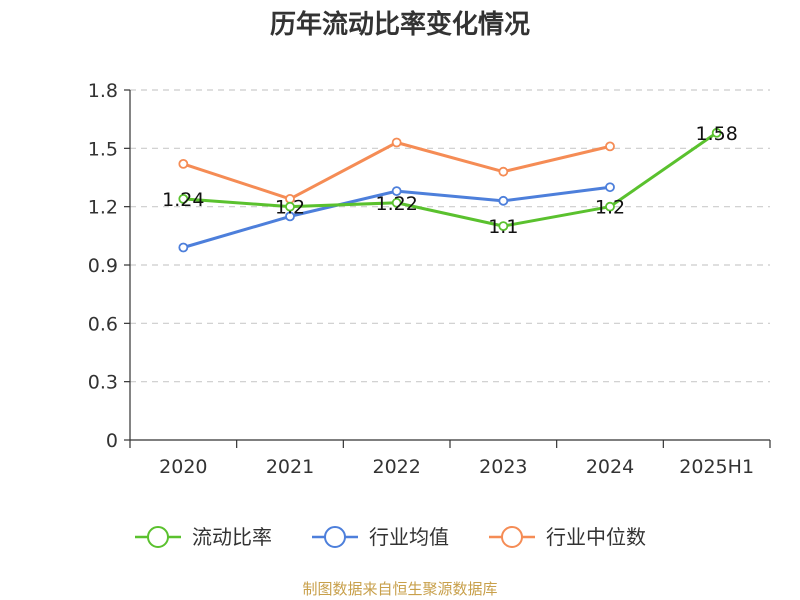  I want to click on series-line, so click(450, 179).